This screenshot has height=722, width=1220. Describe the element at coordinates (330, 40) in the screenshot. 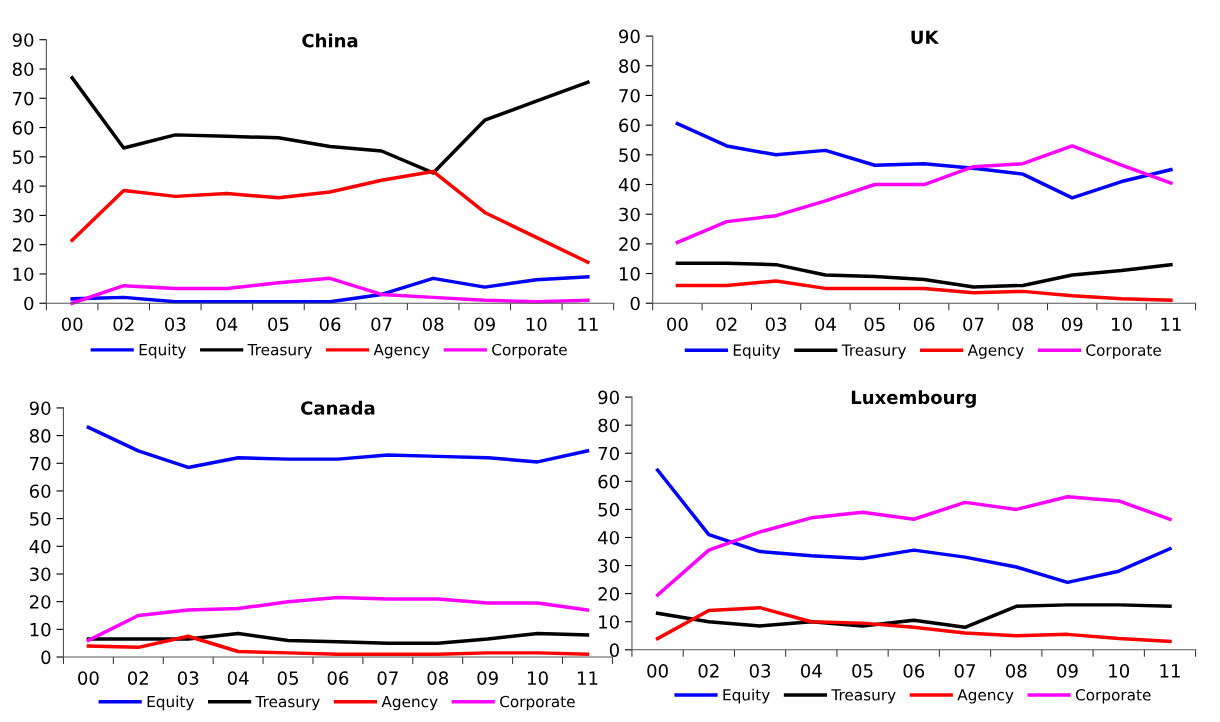

I see `chart-title: China` at that location.